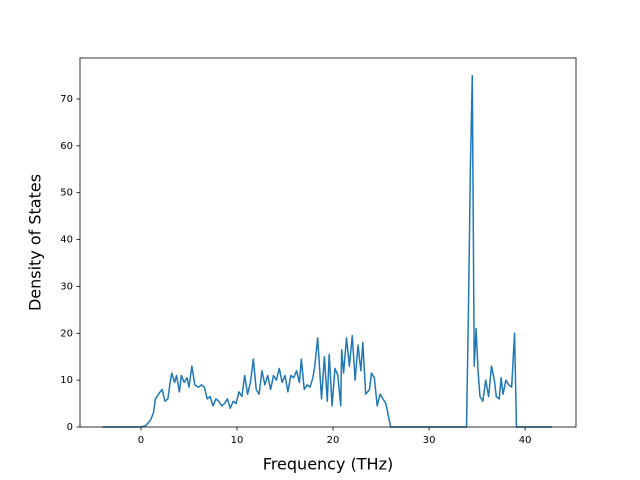 The height and width of the screenshot is (480, 640). Describe the element at coordinates (141, 440) in the screenshot. I see `x-tick-label: 0` at that location.